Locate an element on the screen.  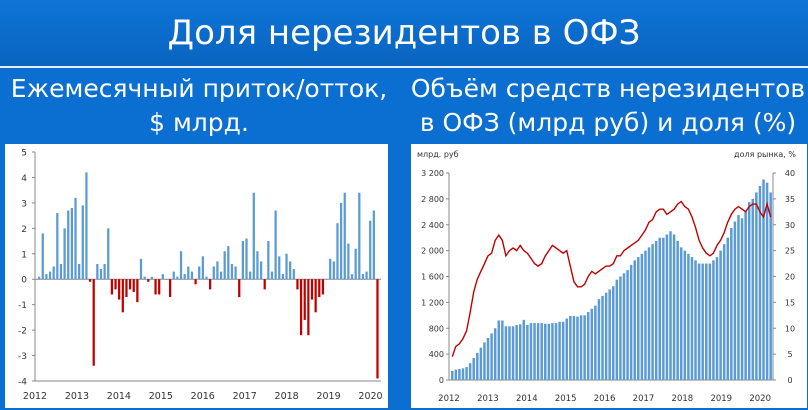
y2-axis-title: доля рынка, % is located at coordinates (765, 154).